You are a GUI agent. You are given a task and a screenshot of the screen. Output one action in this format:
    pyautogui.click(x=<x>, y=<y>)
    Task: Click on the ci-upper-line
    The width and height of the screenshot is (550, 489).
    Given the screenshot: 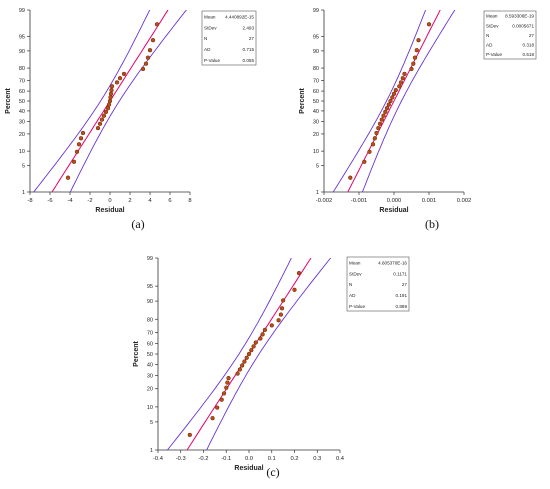 What is the action you would take?
    pyautogui.click(x=128, y=101)
    